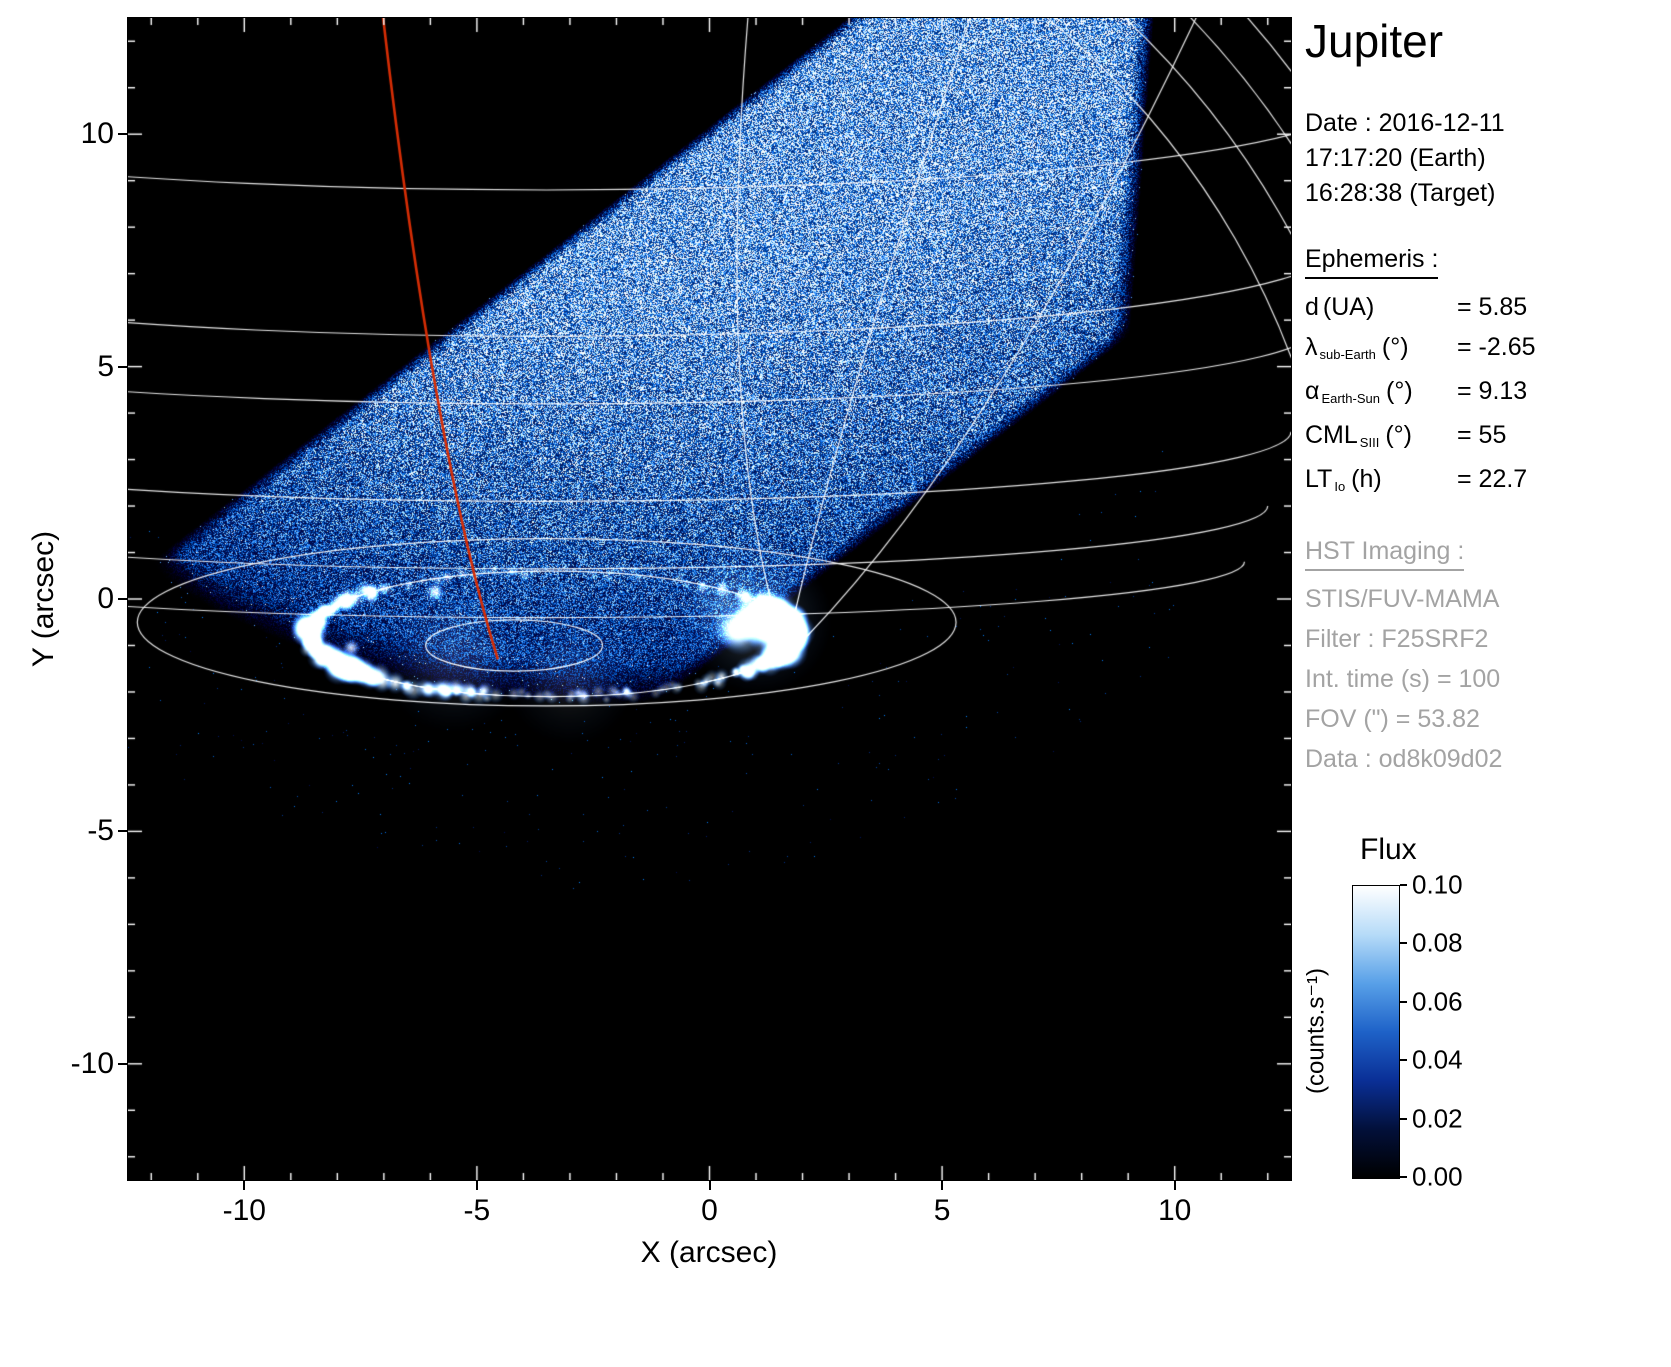 The width and height of the screenshot is (1671, 1367). What do you see at coordinates (1404, 759) in the screenshot?
I see `hst-imaging-row: Data : od8k09d02` at bounding box center [1404, 759].